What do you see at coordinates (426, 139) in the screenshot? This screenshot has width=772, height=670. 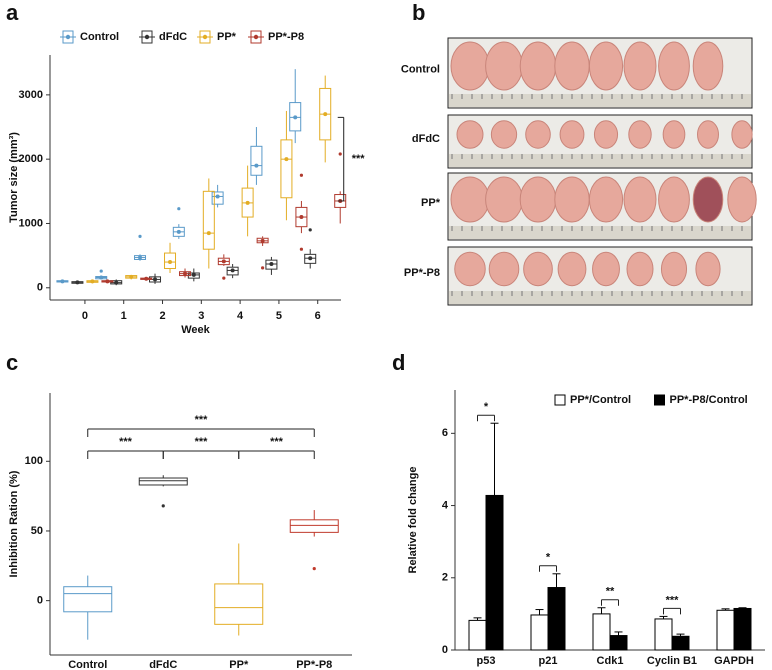 I see `photo-label: dFdC` at bounding box center [426, 139].